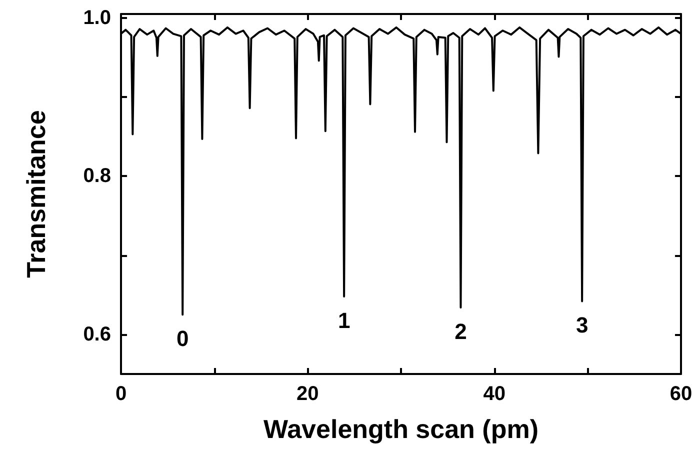  What do you see at coordinates (460, 331) in the screenshot?
I see `annotation: 2` at bounding box center [460, 331].